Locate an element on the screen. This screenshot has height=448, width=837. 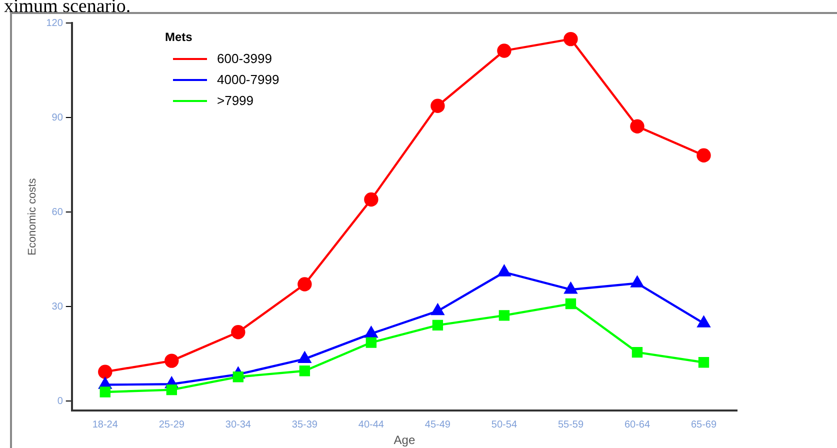
y-tick-label: 120 is located at coordinates (55, 23).